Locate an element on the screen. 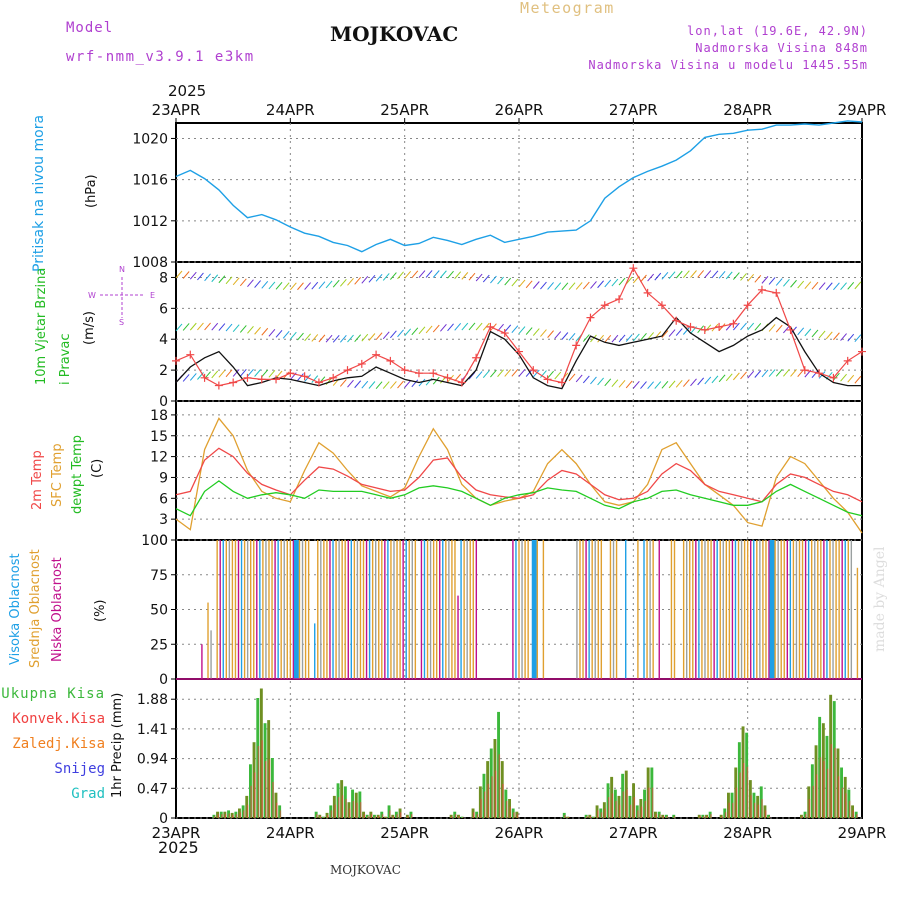 The height and width of the screenshot is (900, 900). y-tick-label: 0.47 is located at coordinates (152, 789).